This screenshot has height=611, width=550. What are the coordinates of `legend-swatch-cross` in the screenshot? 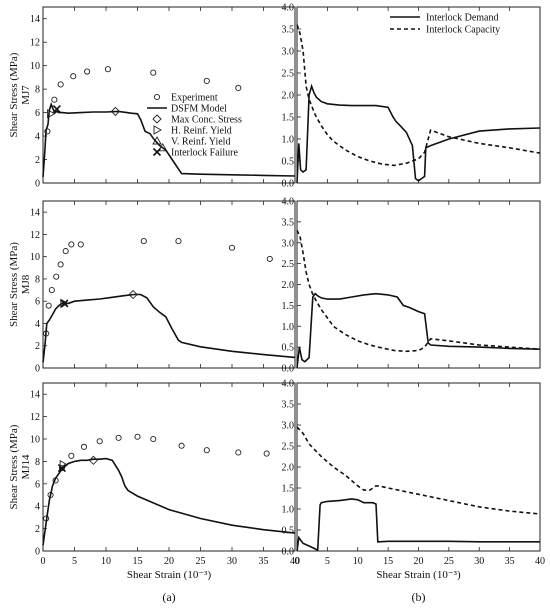 It's located at (157, 152).